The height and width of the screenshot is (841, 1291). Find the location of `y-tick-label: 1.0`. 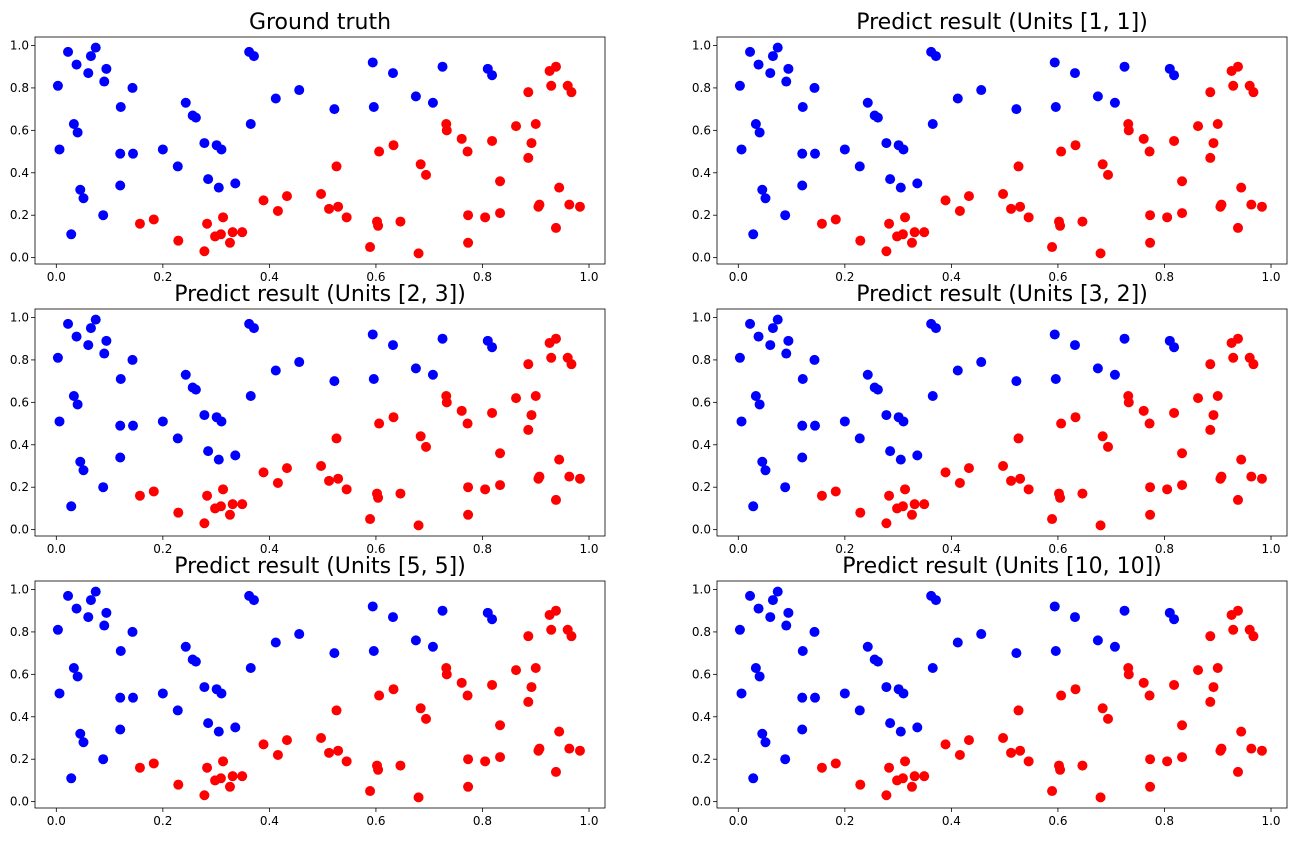

y-tick-label: 1.0 is located at coordinates (701, 589).